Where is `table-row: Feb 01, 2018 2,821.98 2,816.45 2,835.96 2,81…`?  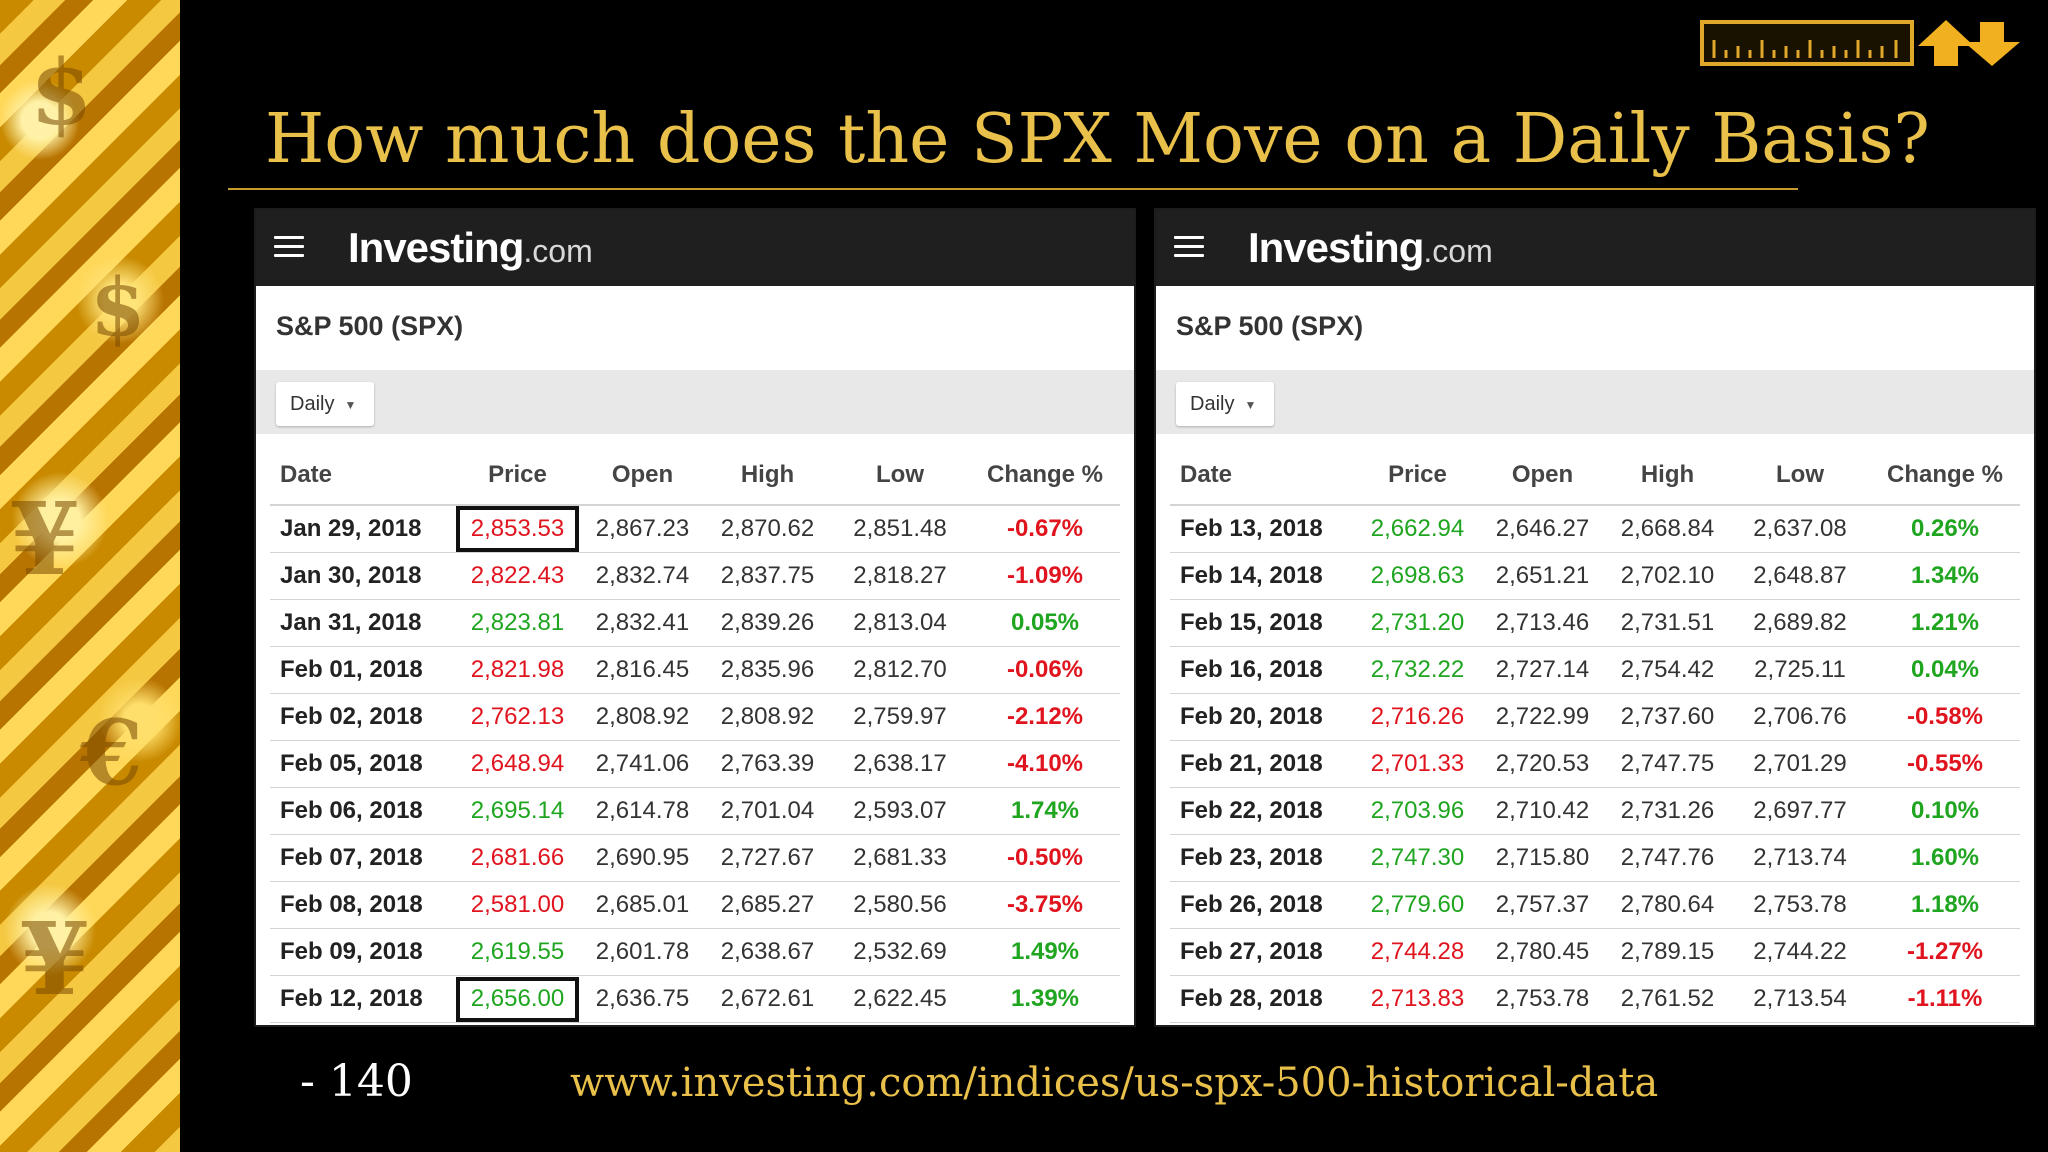 table-row: Feb 01, 2018 2,821.98 2,816.45 2,835.96 2,81… is located at coordinates (695, 670).